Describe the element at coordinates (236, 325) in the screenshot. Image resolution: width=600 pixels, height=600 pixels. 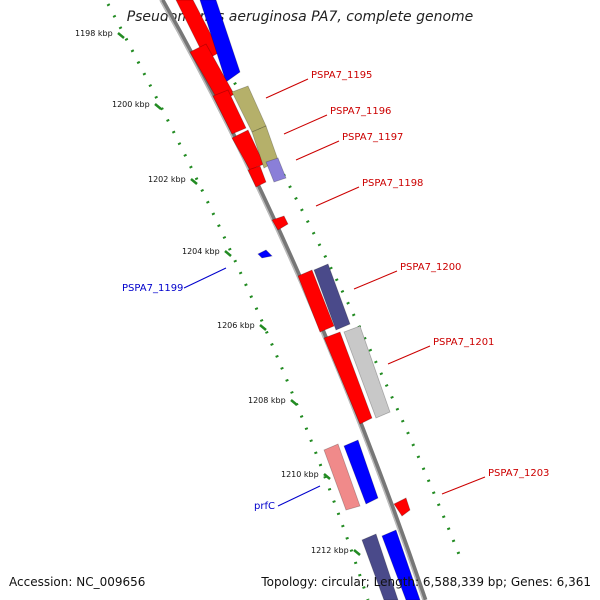
I see `tick-label-4: 1206 kbp` at that location.